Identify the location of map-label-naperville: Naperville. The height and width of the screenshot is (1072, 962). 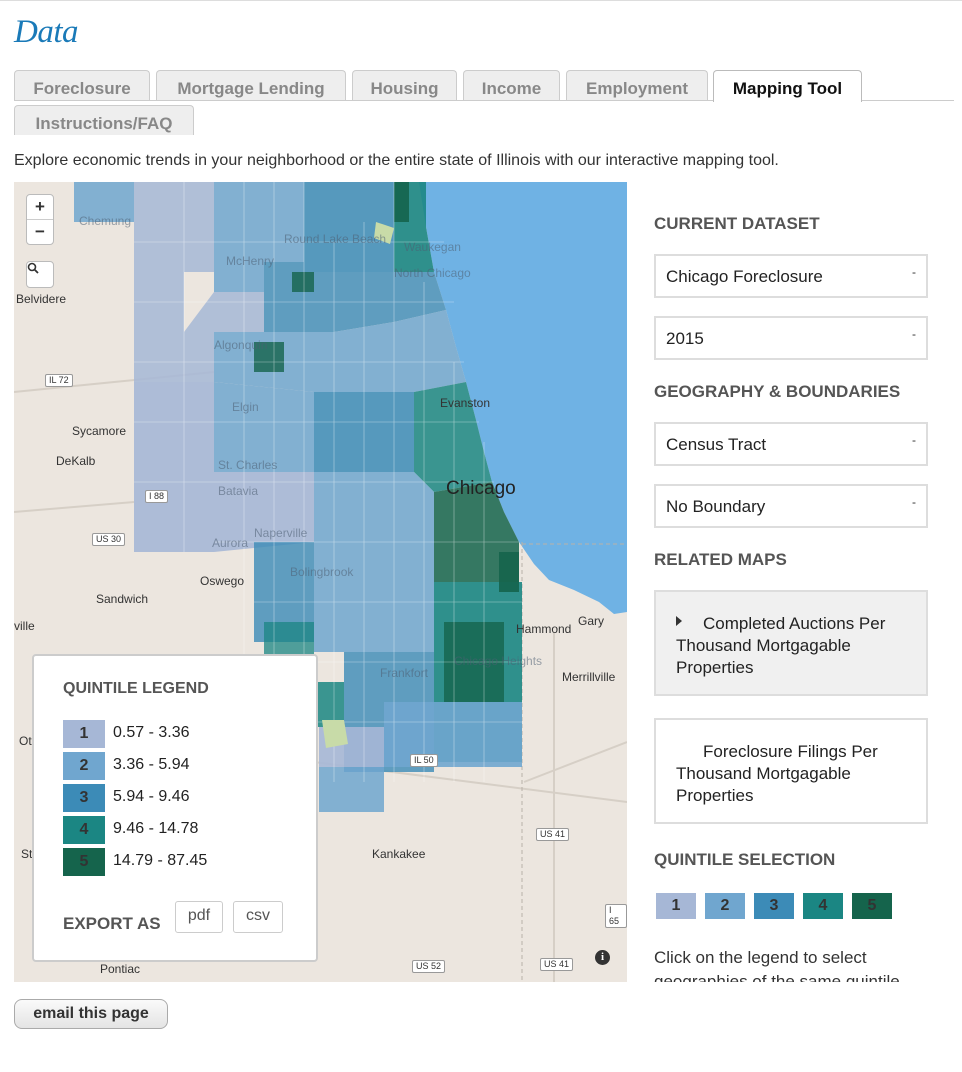
(281, 533).